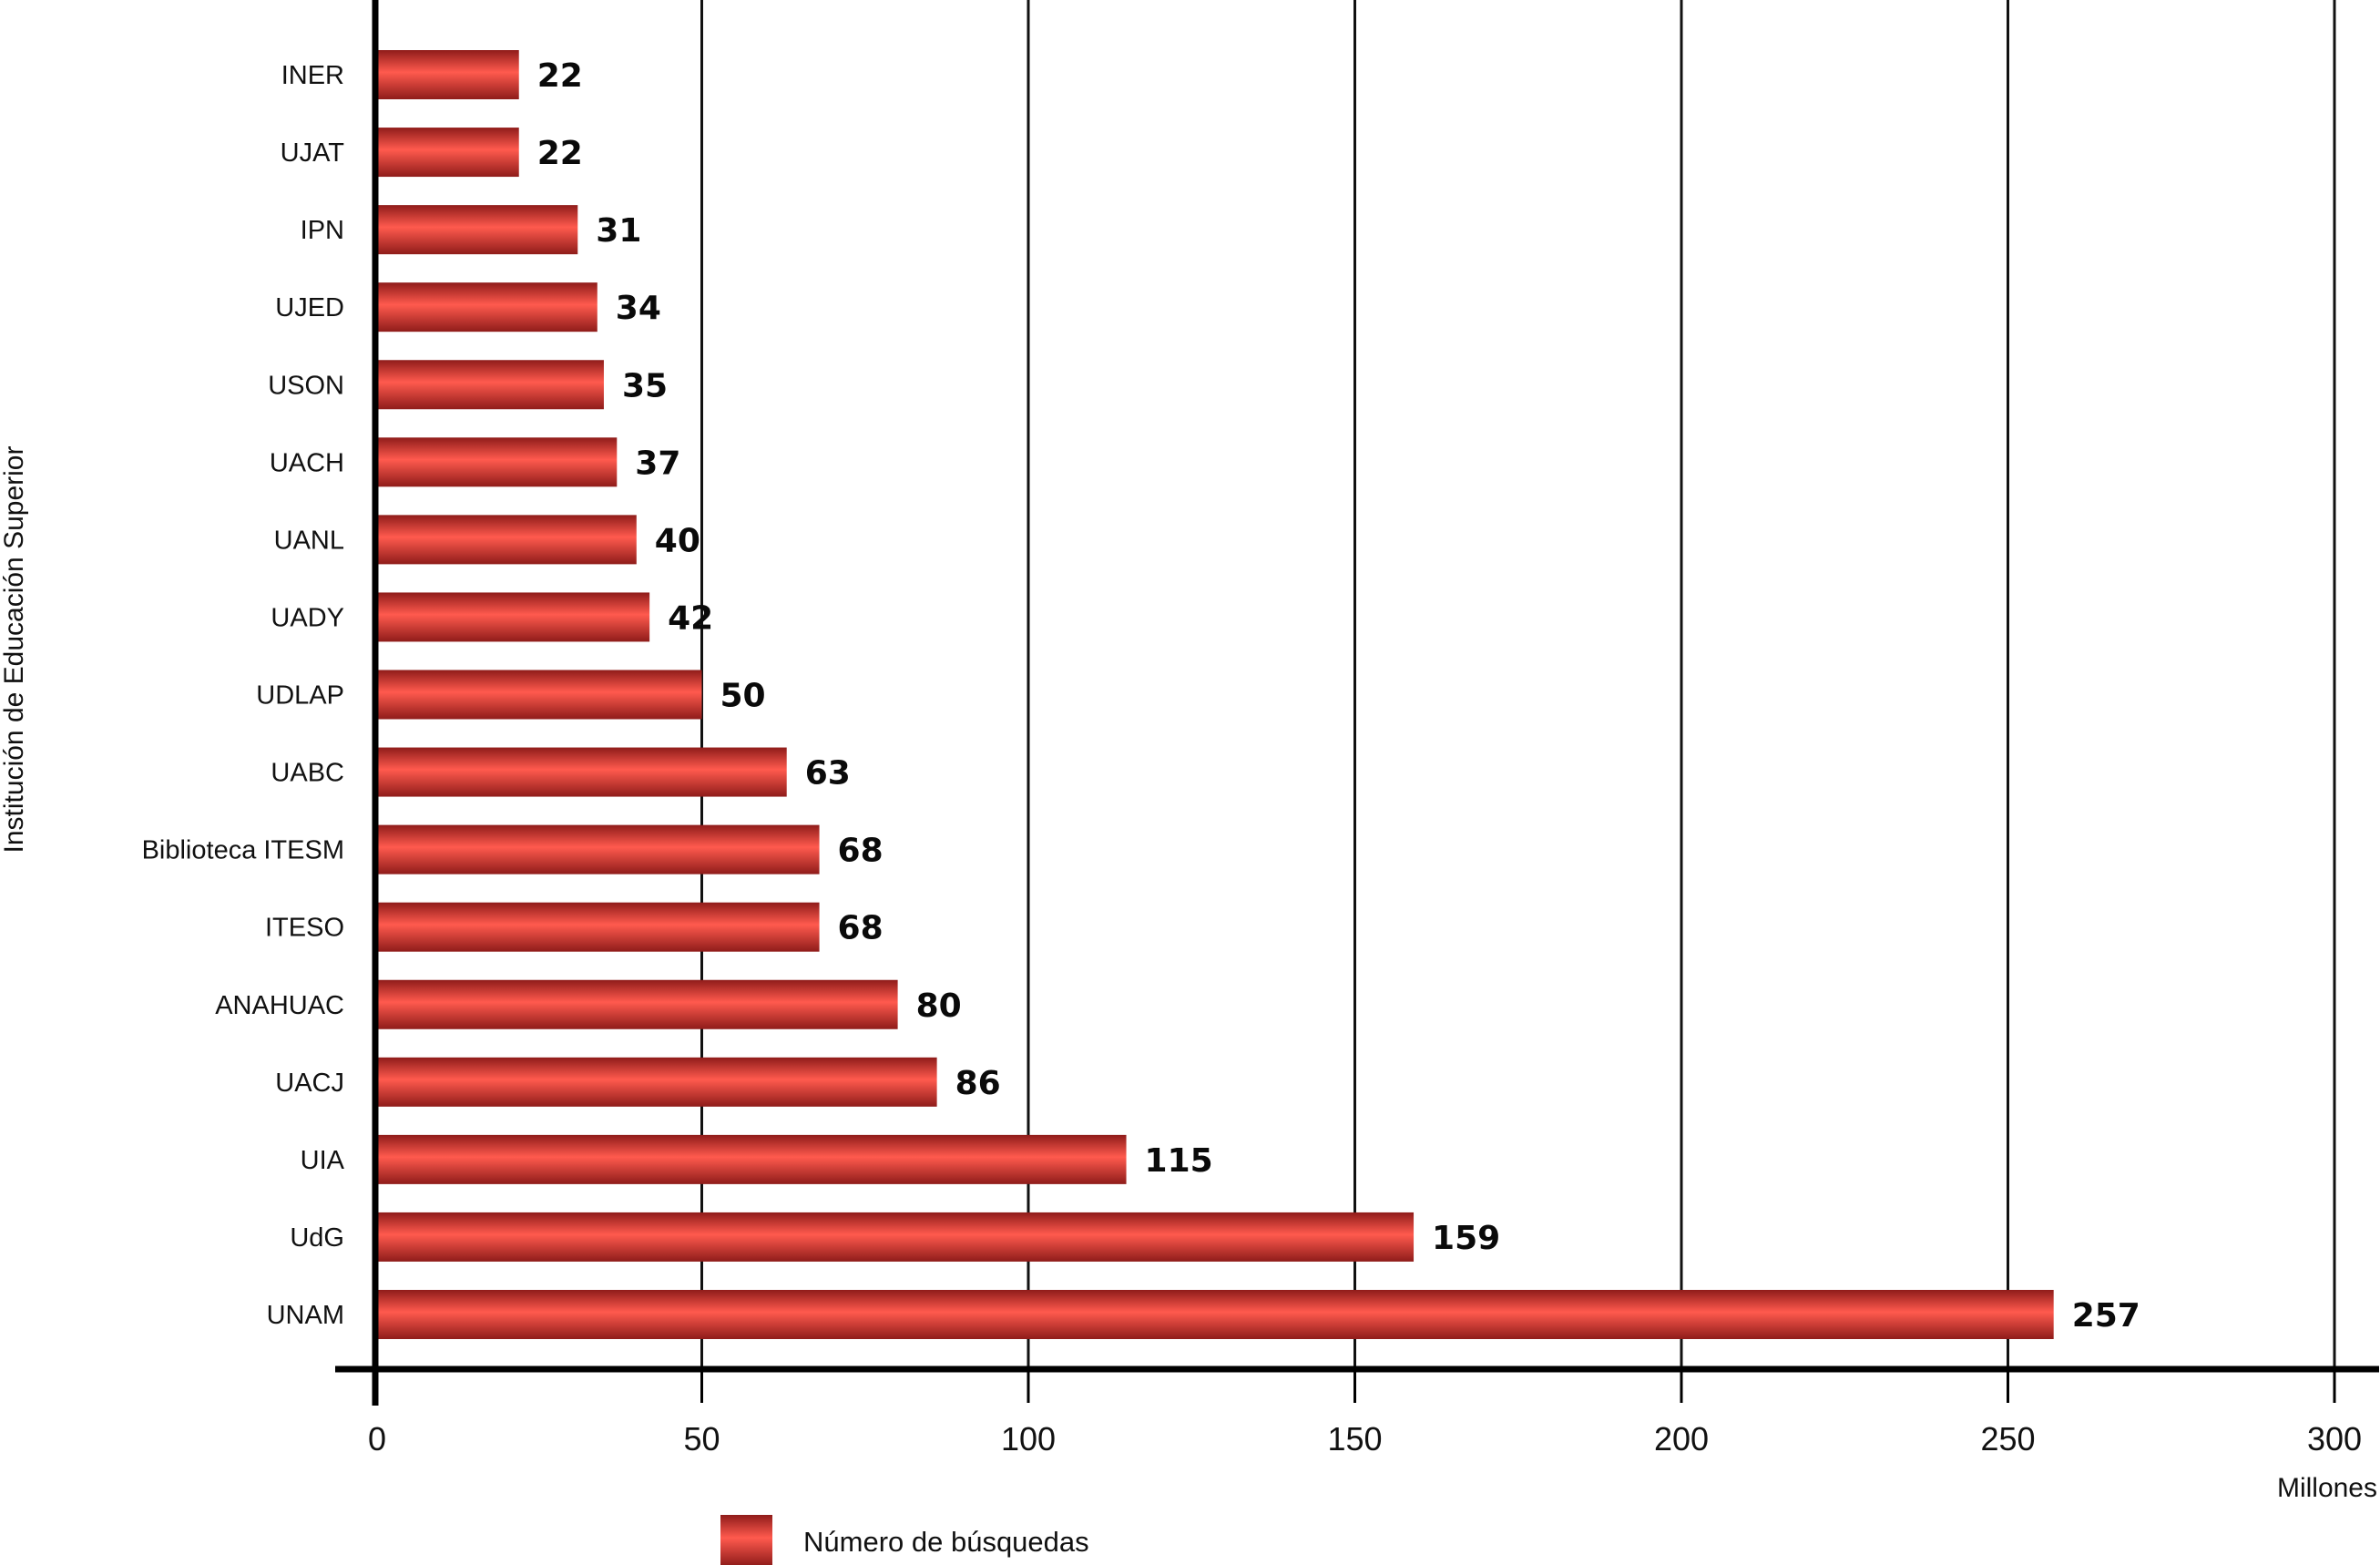  I want to click on value-label-uabc: 63, so click(828, 774).